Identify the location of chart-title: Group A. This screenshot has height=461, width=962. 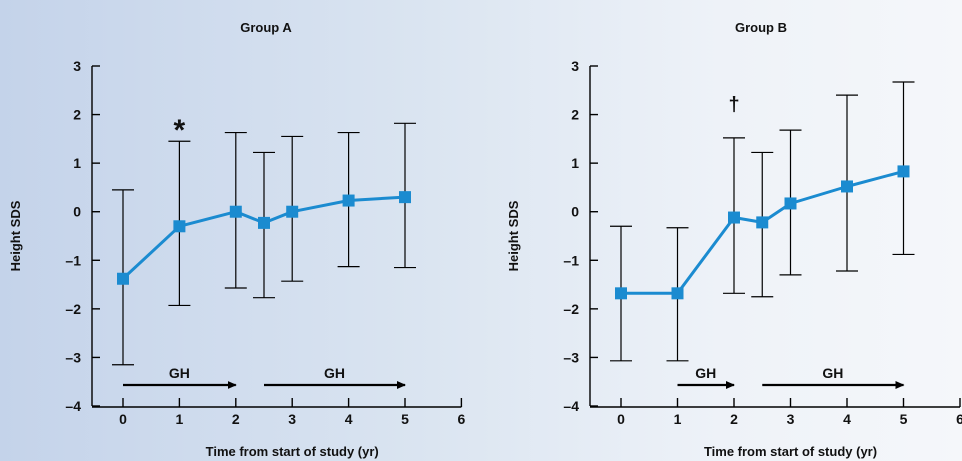
(266, 27).